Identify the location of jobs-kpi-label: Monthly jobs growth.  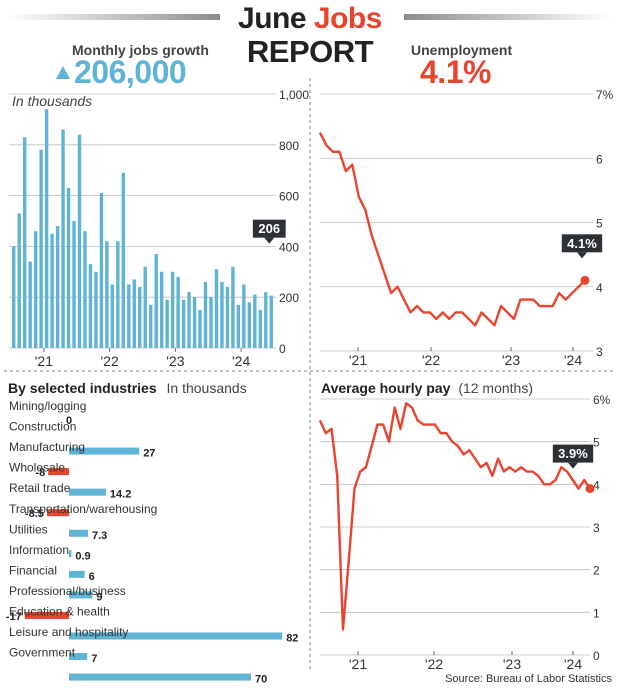
(140, 50).